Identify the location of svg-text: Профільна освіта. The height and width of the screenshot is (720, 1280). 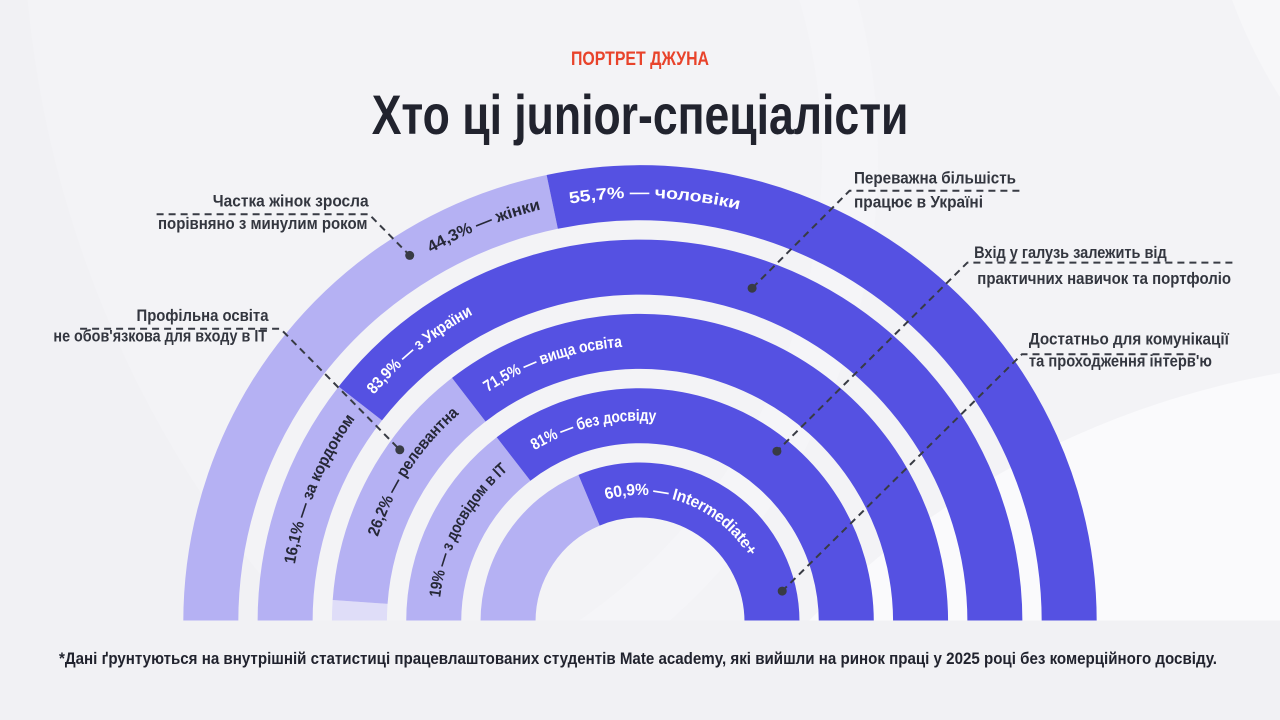
(203, 316).